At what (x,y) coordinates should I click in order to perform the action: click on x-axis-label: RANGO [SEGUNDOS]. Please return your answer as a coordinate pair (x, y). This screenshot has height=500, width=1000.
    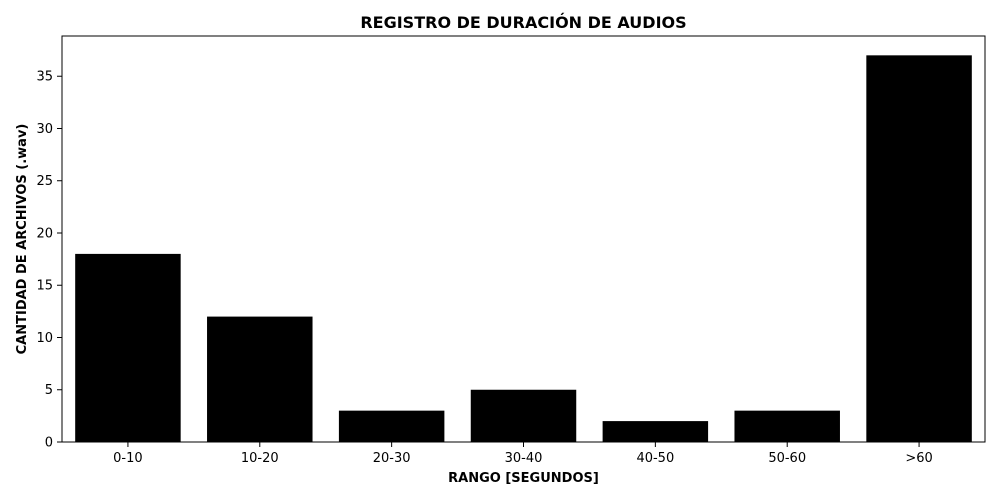
    Looking at the image, I should click on (523, 478).